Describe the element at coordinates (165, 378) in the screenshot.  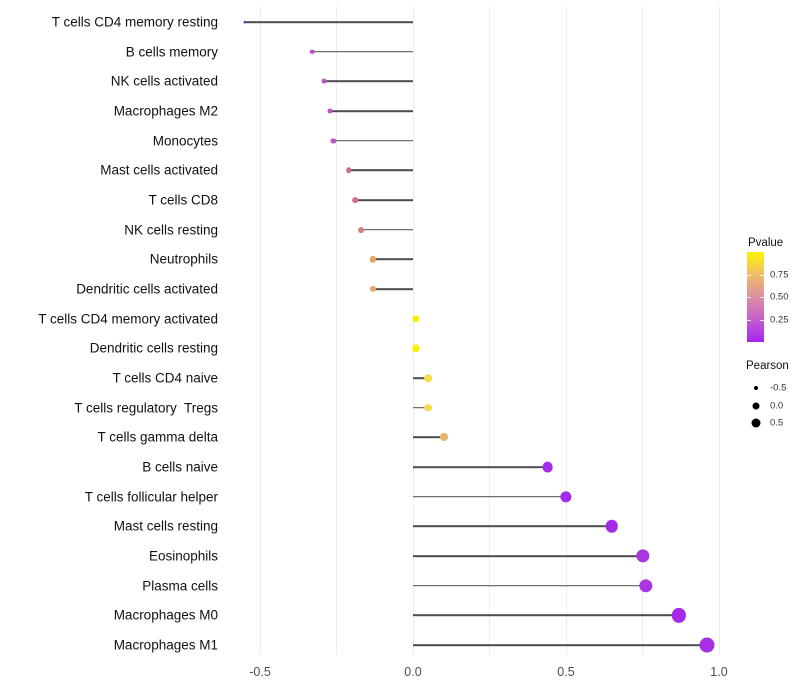
I see `row-label: T cells CD4 naive` at that location.